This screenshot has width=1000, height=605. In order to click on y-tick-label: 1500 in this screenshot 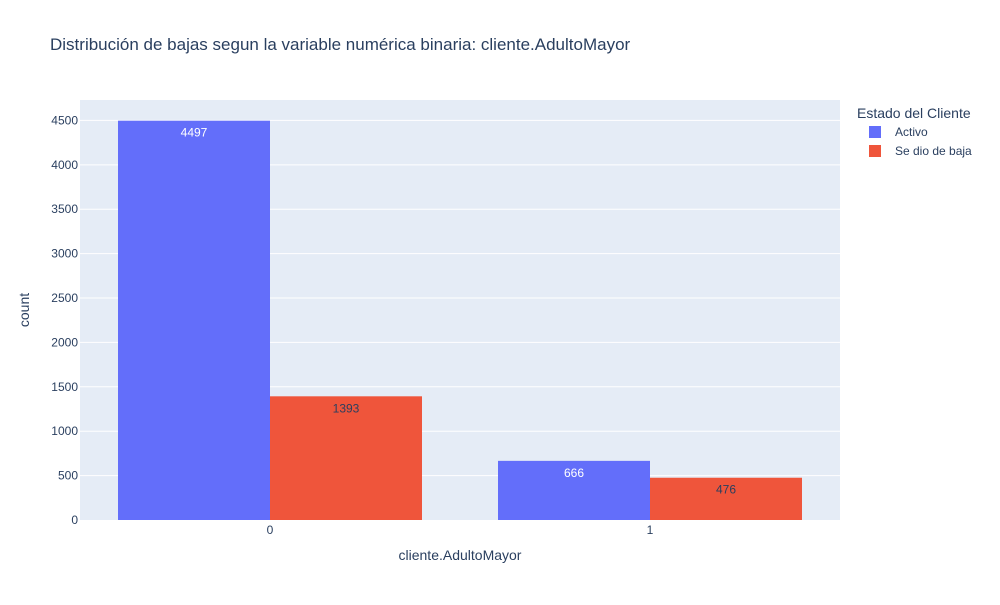, I will do `click(64, 387)`.